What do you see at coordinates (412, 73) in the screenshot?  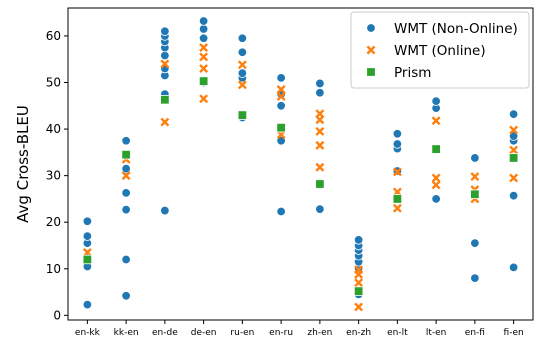 I see `legend-label: Prism` at bounding box center [412, 73].